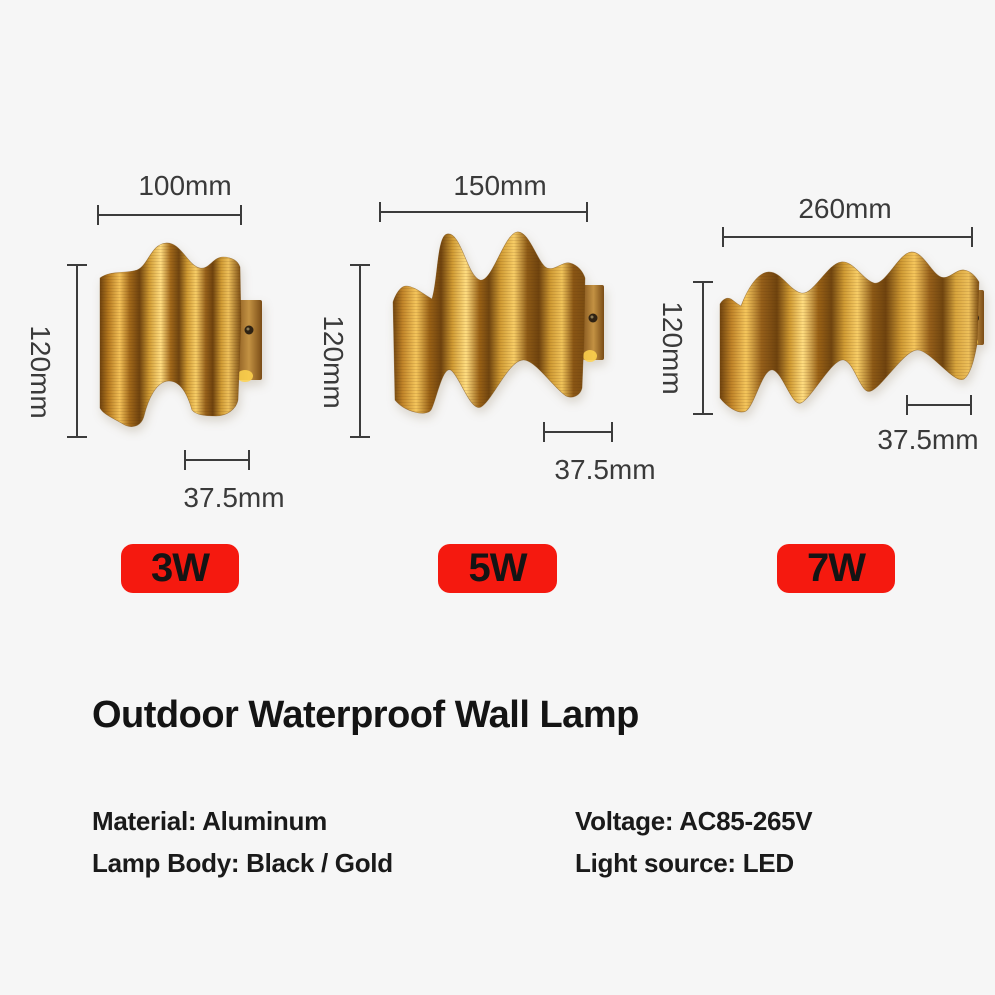  What do you see at coordinates (185, 185) in the screenshot?
I see `width-dimension-label: 100mm` at bounding box center [185, 185].